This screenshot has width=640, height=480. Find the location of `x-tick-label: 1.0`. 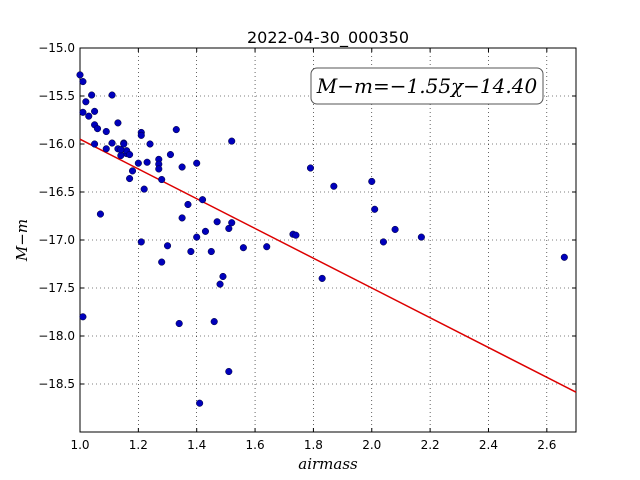

x-tick-label: 1.0 is located at coordinates (79, 445).